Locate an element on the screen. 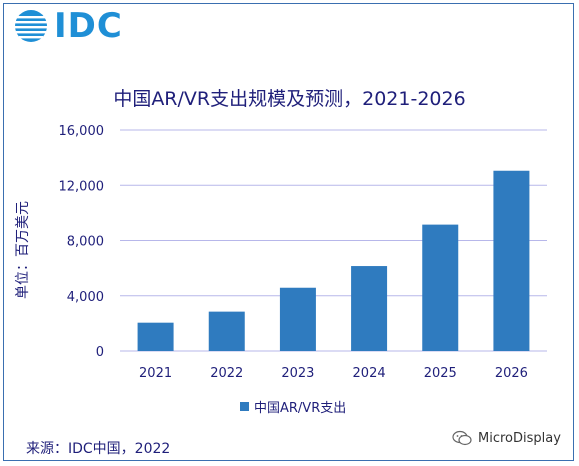 The width and height of the screenshot is (579, 466). y-tick-label: 0 is located at coordinates (100, 352).